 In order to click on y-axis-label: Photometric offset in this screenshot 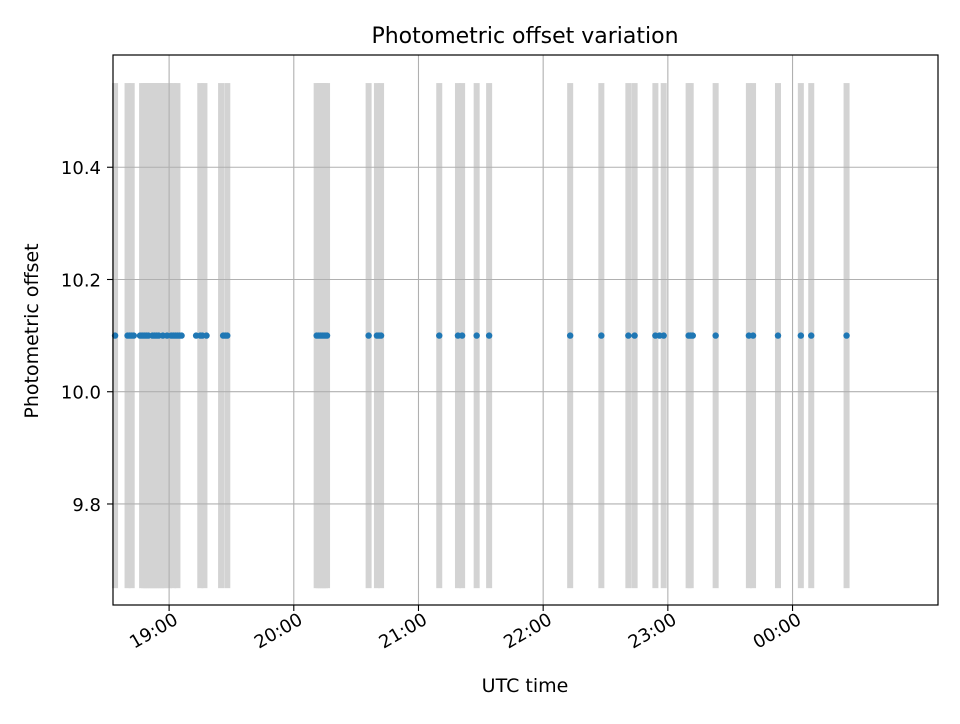, I will do `click(32, 330)`.